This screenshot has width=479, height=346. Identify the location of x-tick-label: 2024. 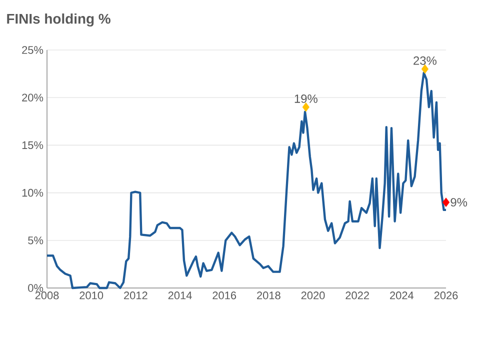
(402, 296).